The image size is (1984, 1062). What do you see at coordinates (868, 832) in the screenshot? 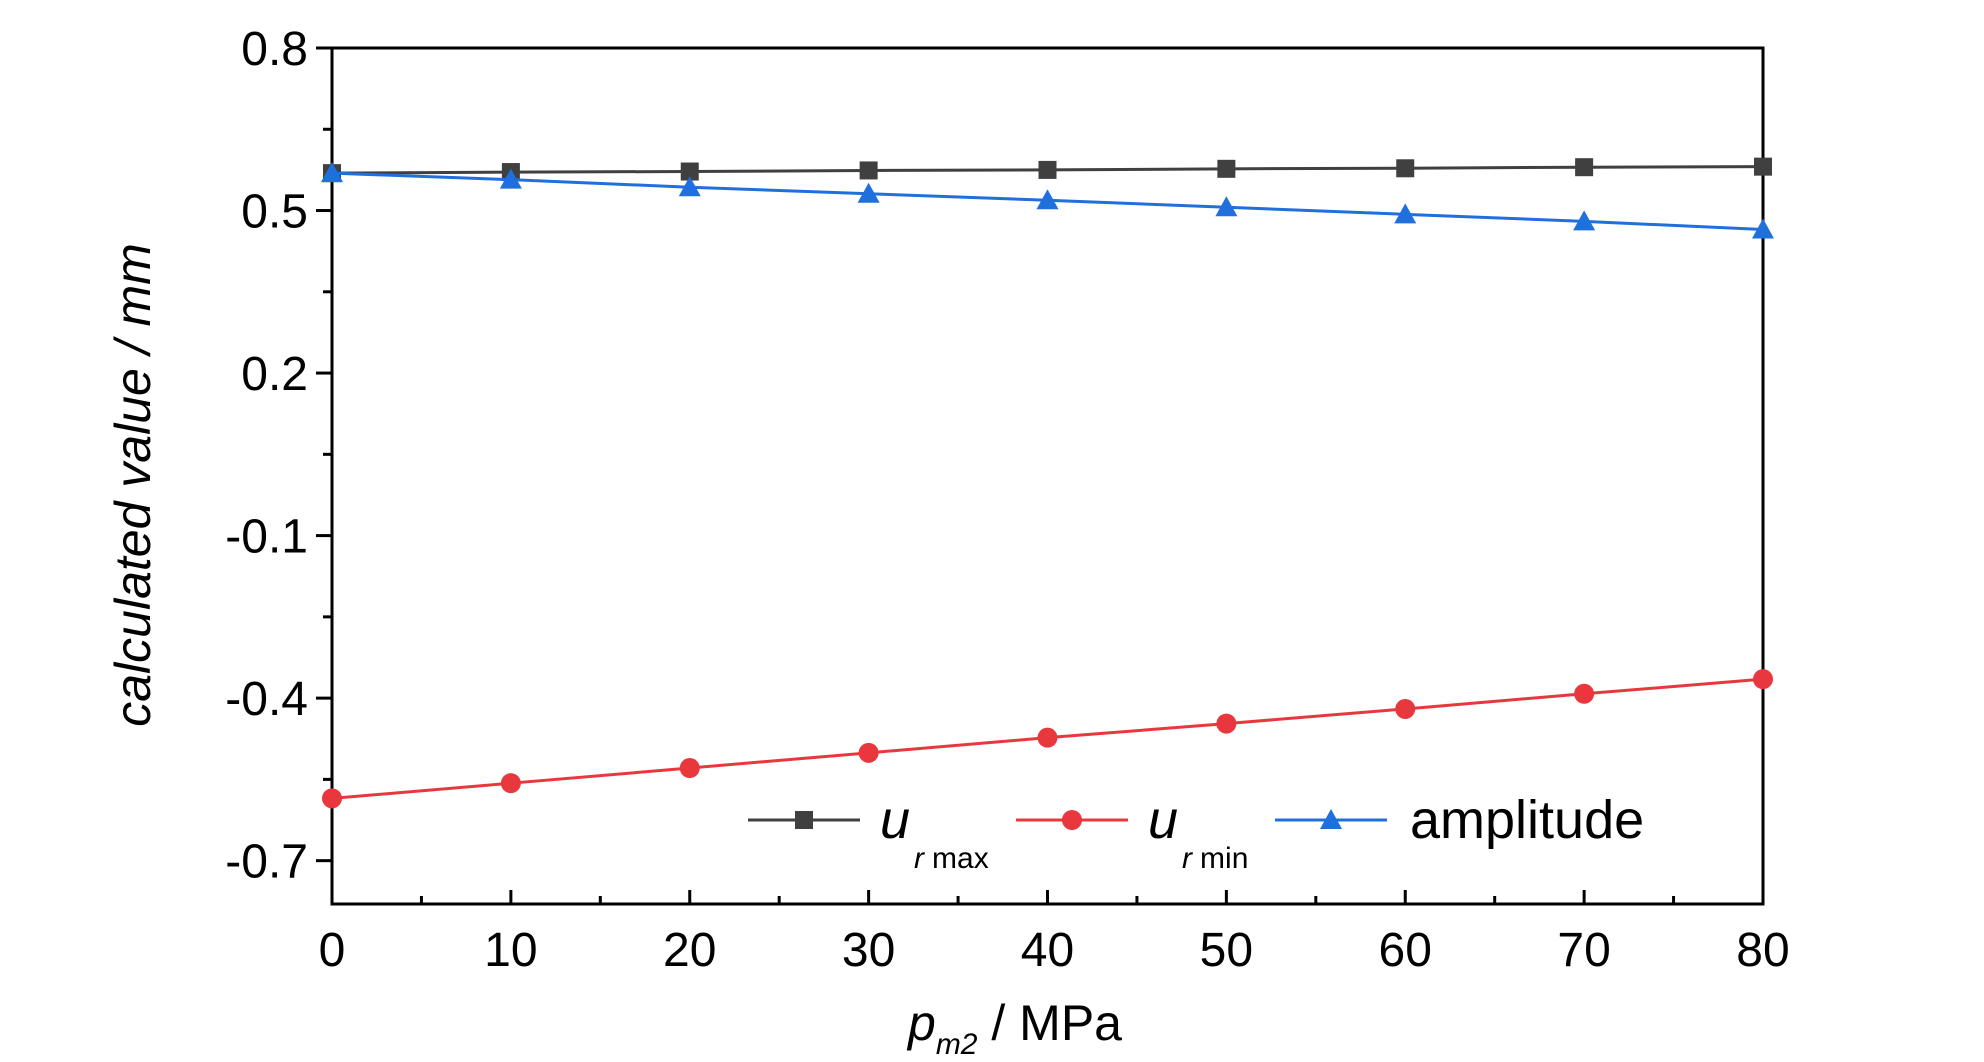
I see `legend-item: ur max` at bounding box center [868, 832].